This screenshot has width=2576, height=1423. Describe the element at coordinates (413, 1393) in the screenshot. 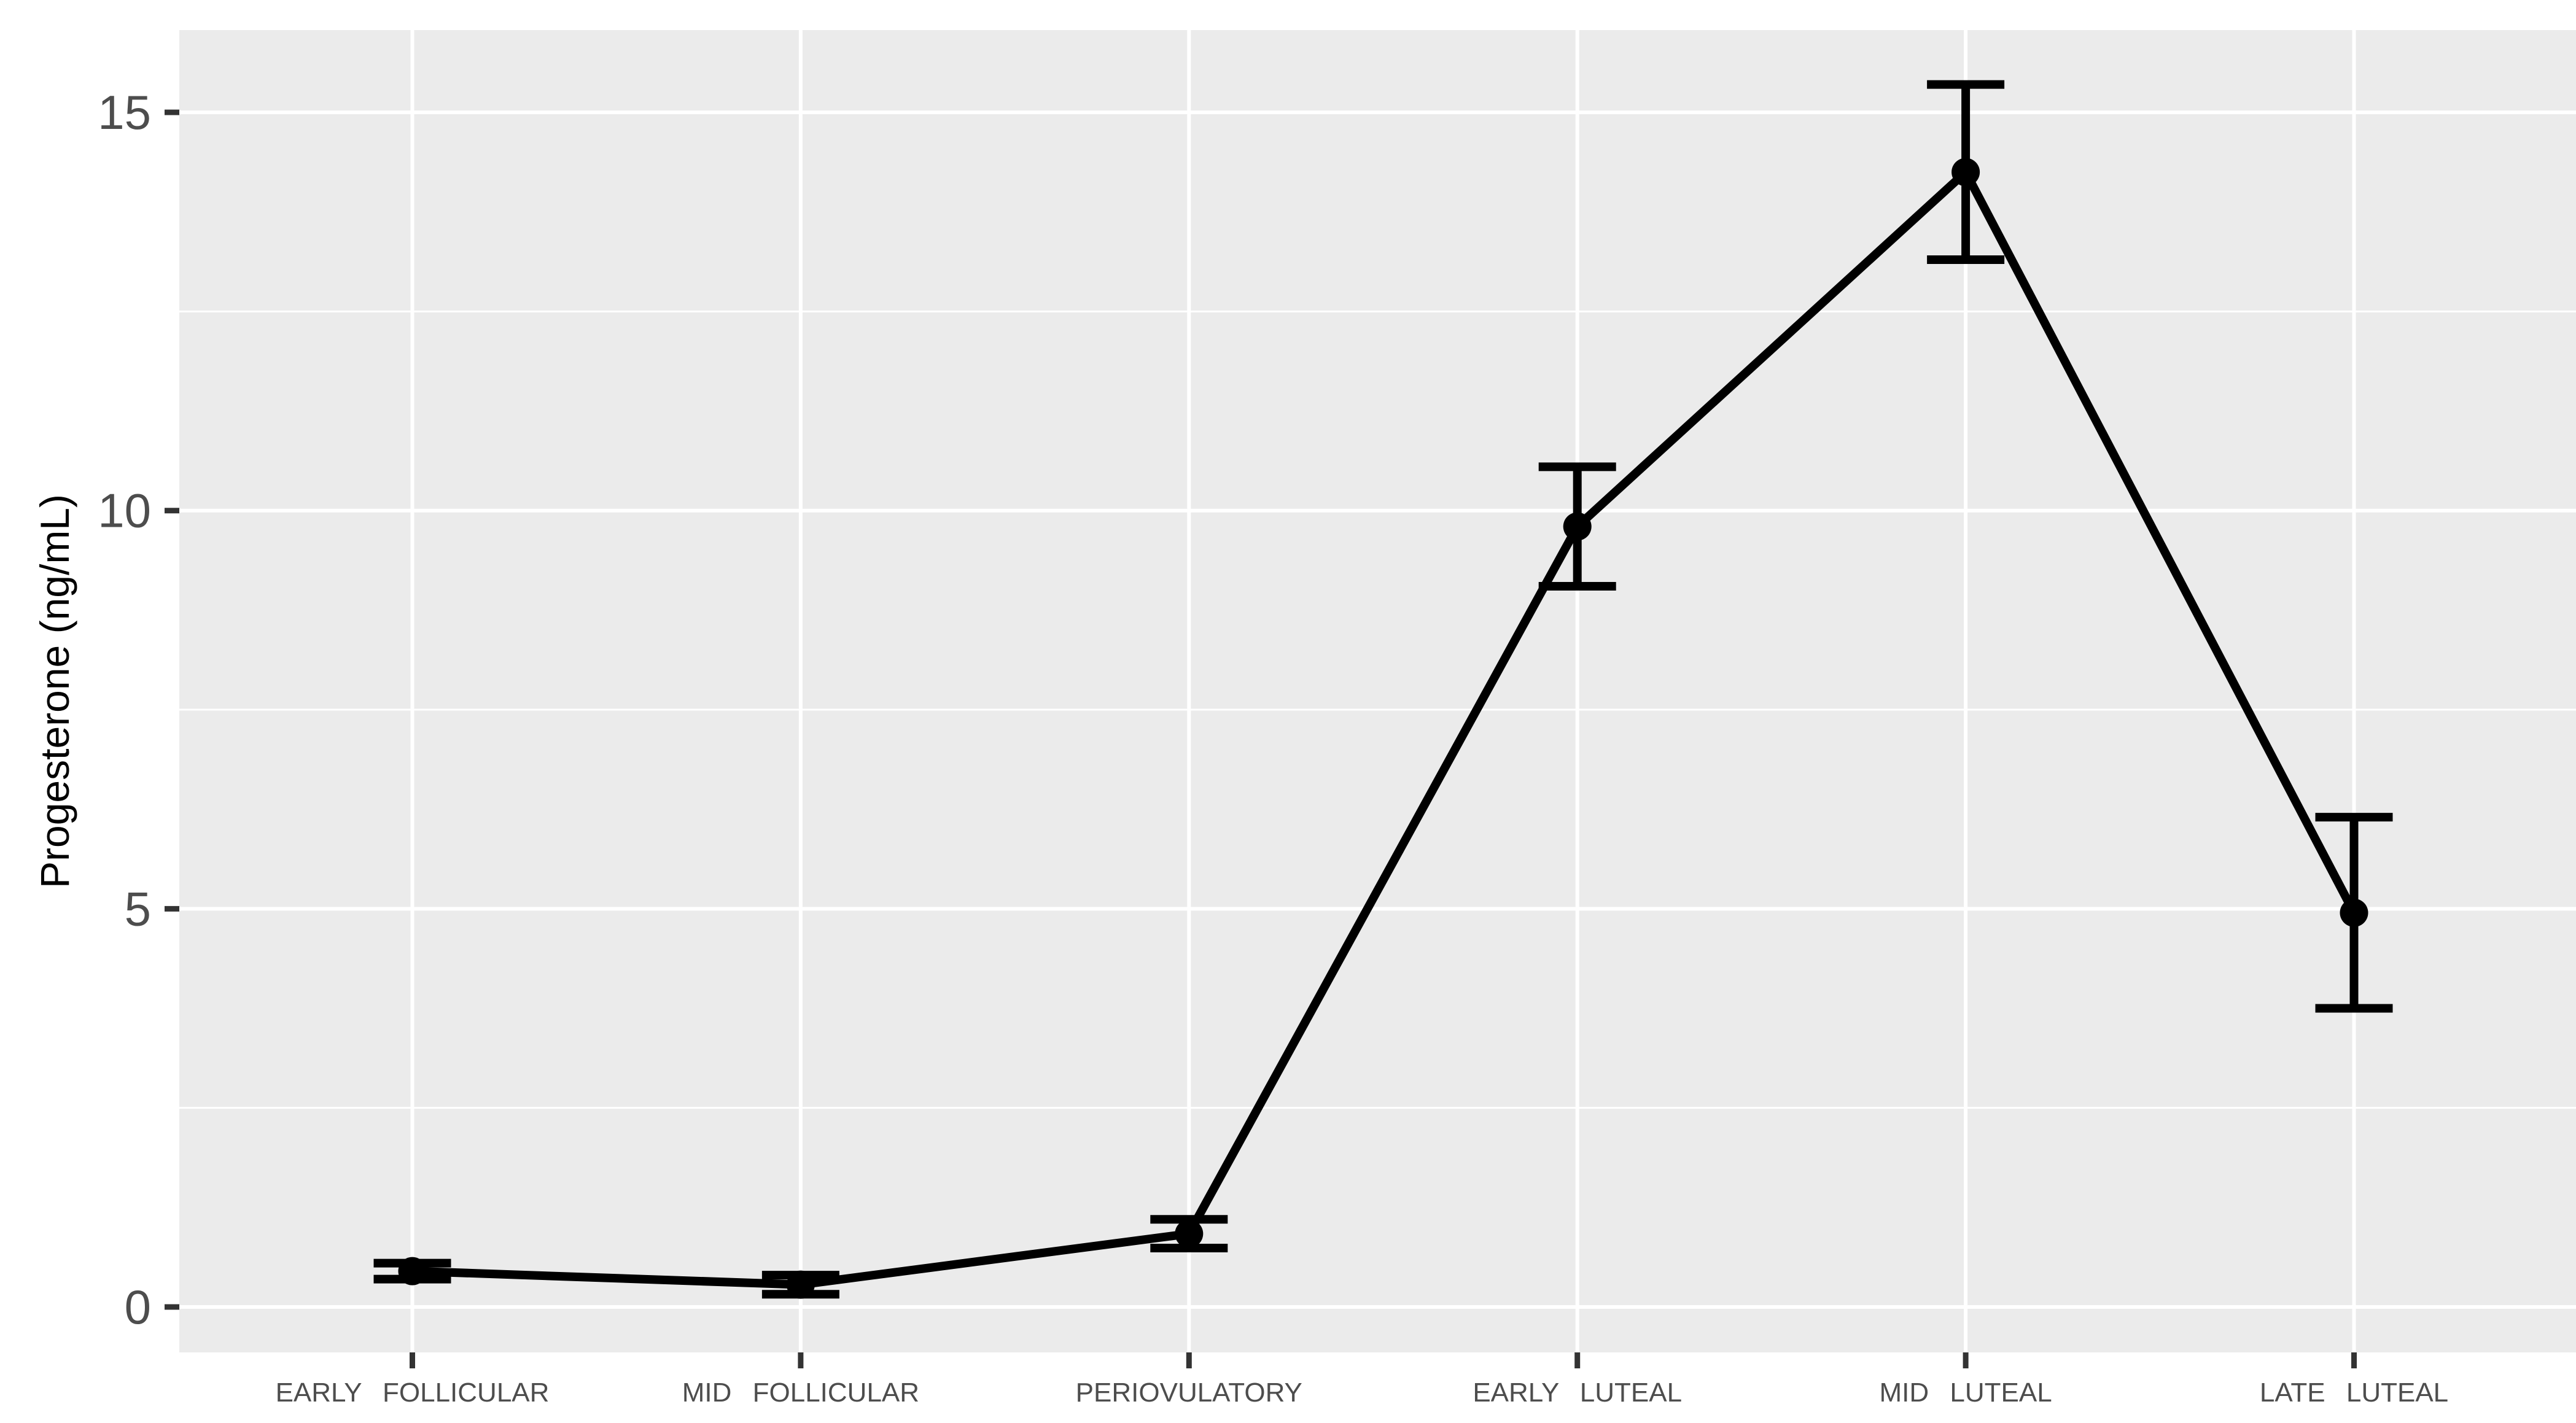

I see `x-tick-label: EARLY FOLLICULAR` at that location.